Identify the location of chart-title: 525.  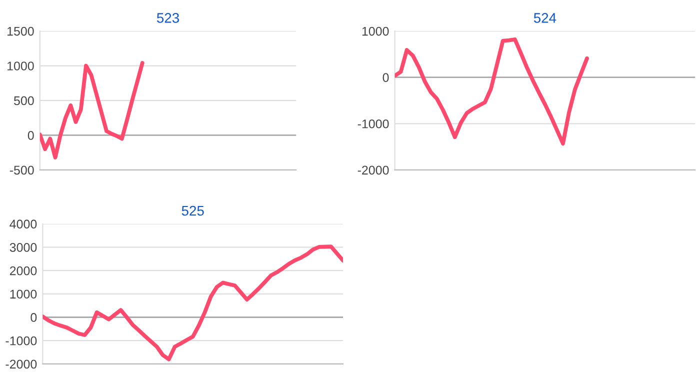
(193, 211).